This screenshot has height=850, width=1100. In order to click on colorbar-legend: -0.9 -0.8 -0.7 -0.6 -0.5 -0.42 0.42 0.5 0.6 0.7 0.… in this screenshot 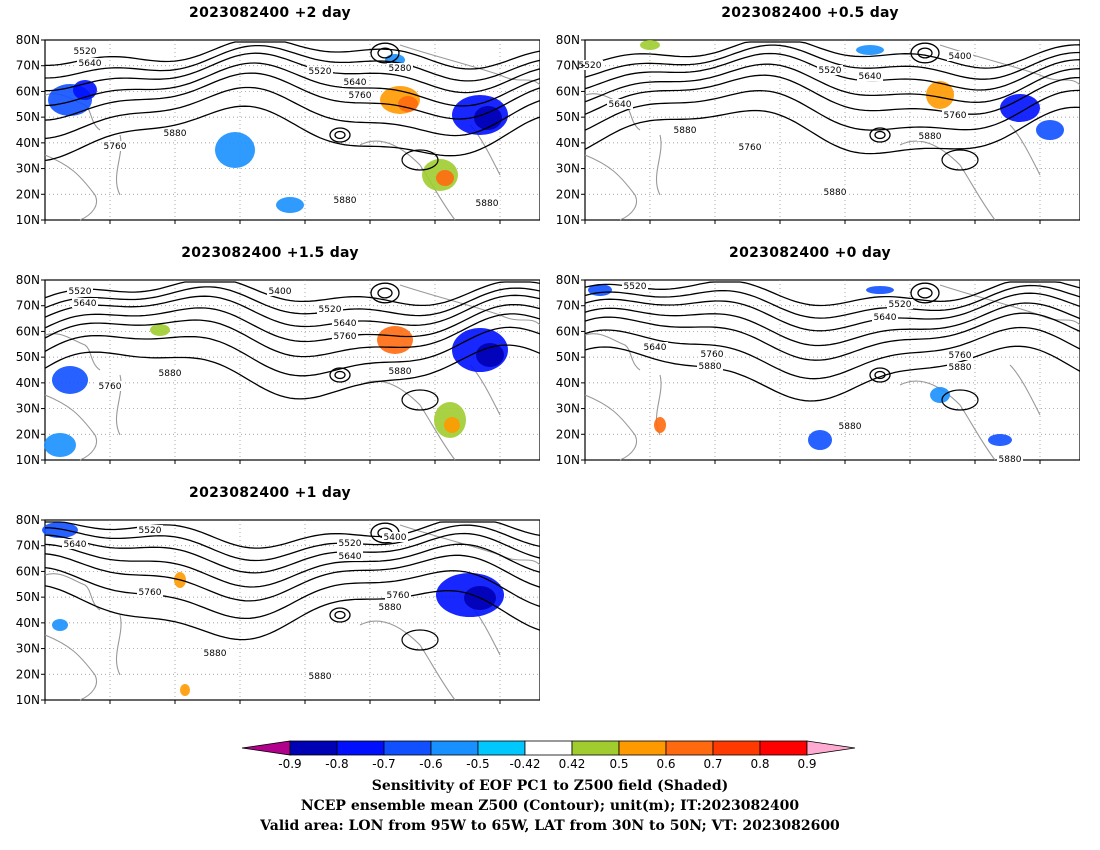, I will do `click(548, 755)`.